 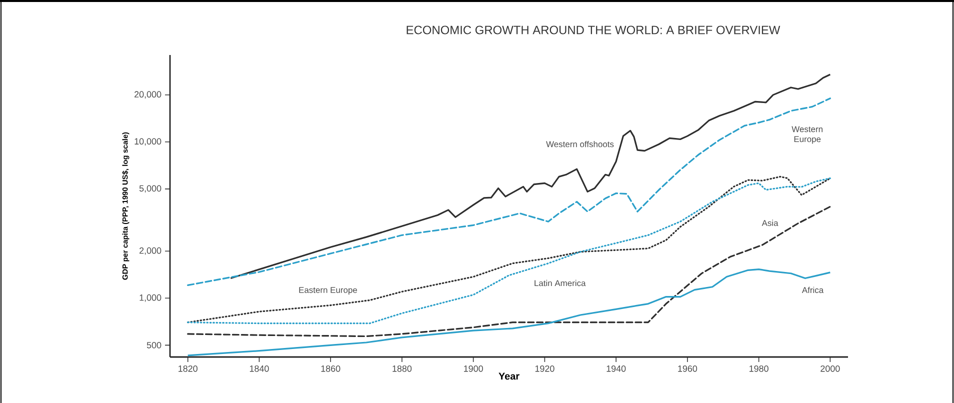 I want to click on series-label: Africa, so click(x=813, y=290).